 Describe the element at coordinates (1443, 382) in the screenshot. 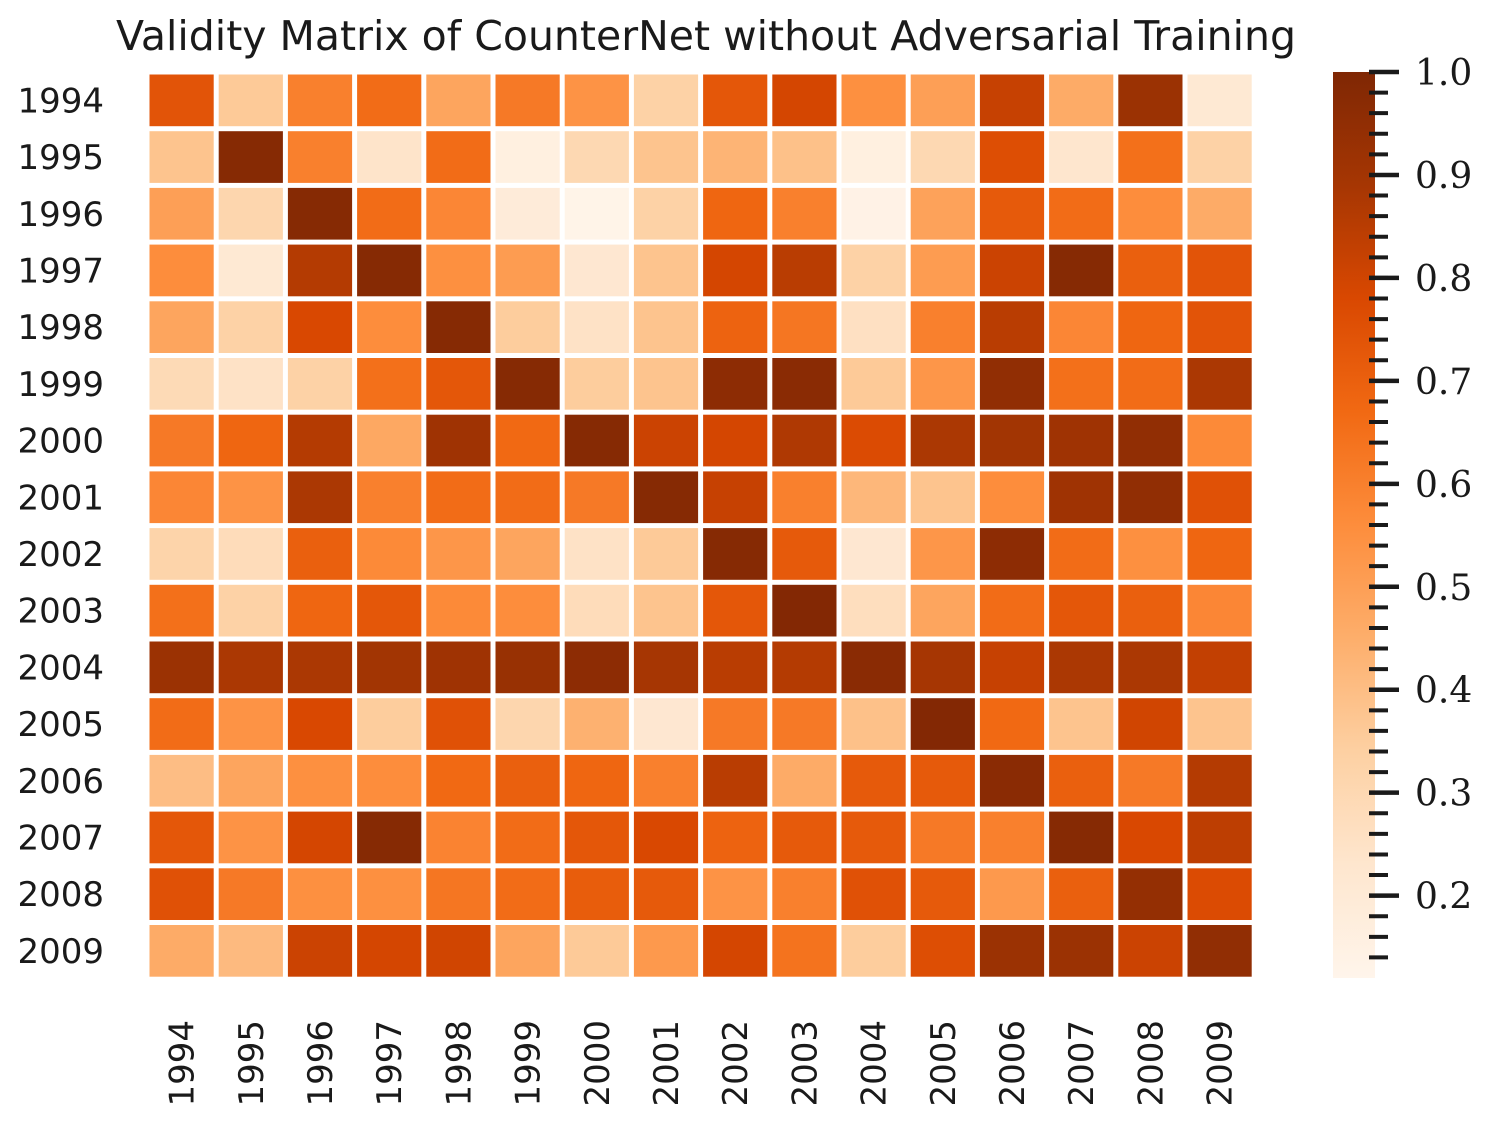

I see `colorbar-tick-label: 0.7` at that location.